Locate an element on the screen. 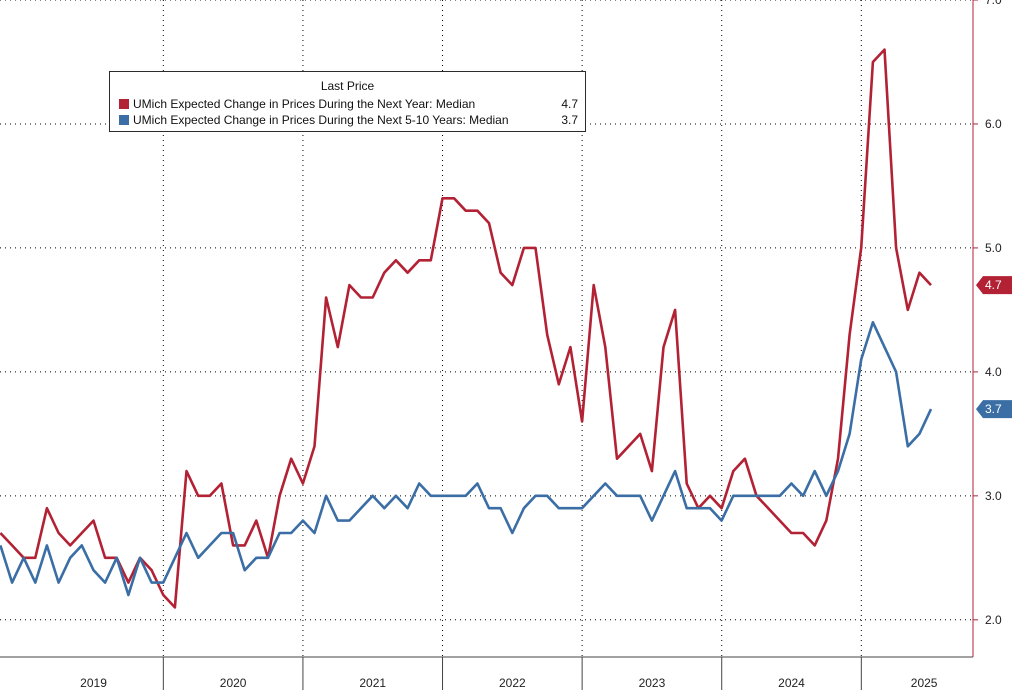  legend-value-next-year: 4.7 is located at coordinates (569, 103).